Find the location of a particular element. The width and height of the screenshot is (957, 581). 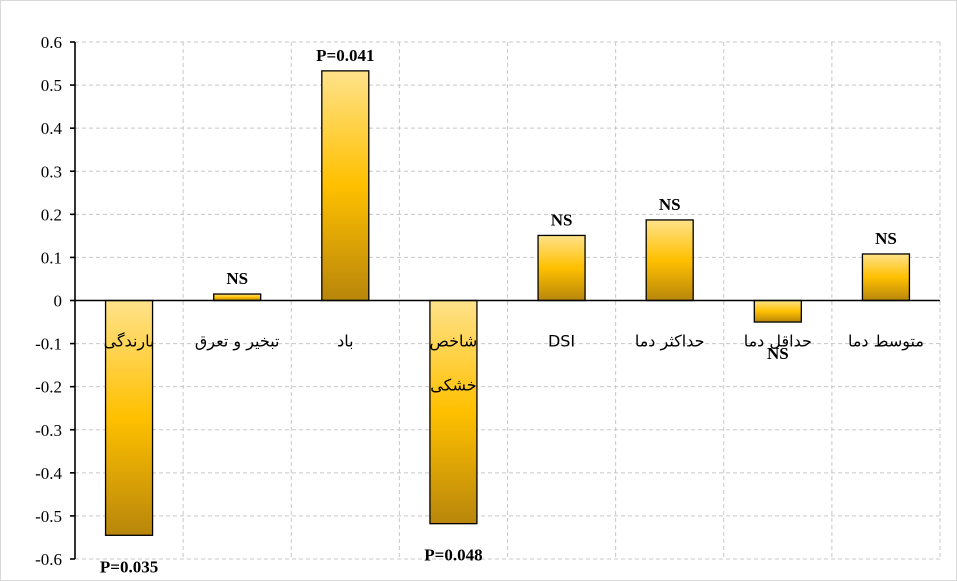

category-label: حداقل دما is located at coordinates (778, 341).